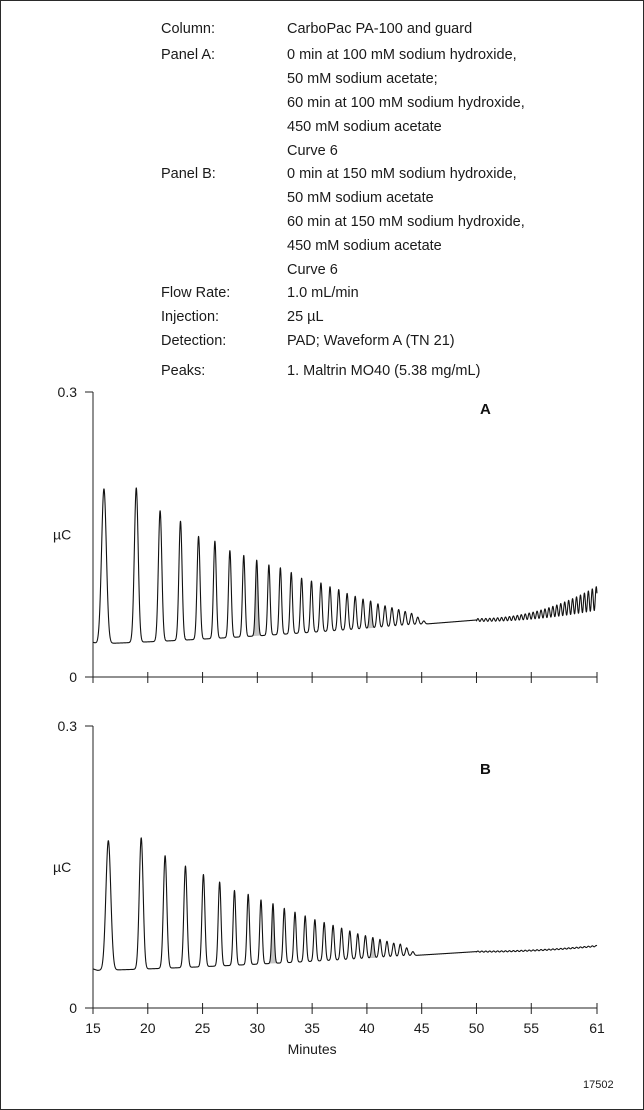 This screenshot has height=1110, width=644. I want to click on condition-value: 1. Maltrin MO40 (5.38 mg/mL), so click(384, 371).